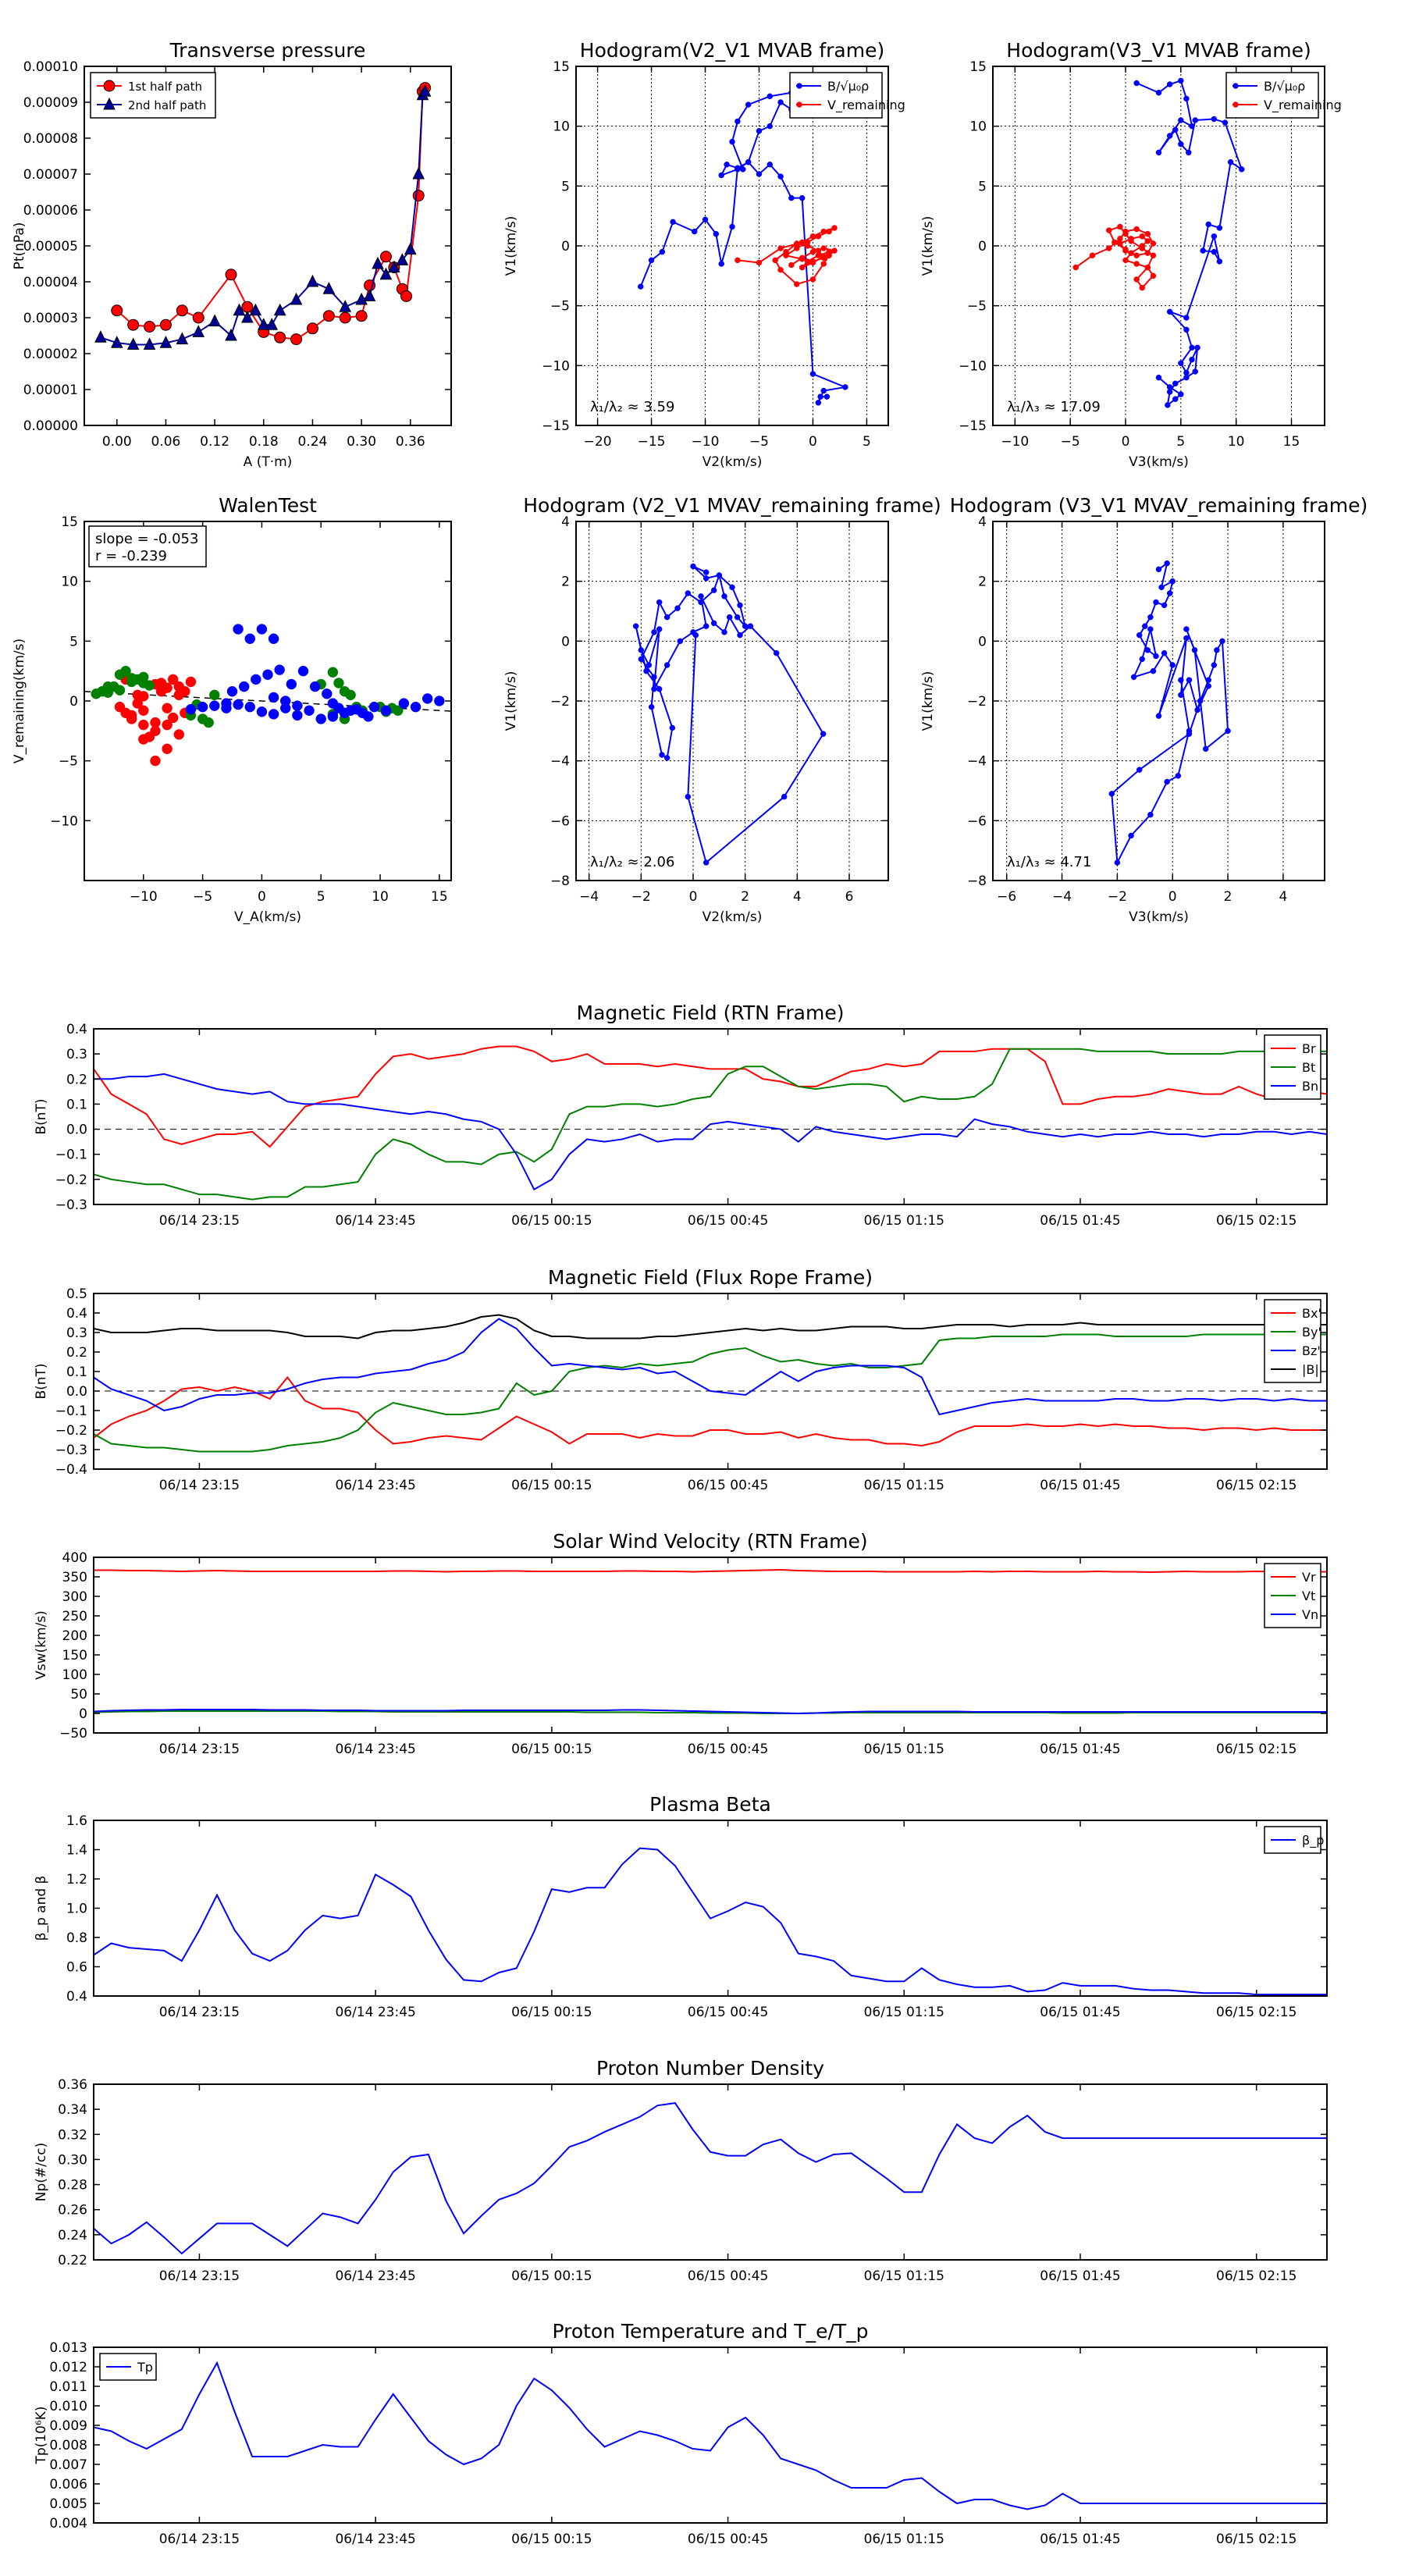  What do you see at coordinates (904, 2539) in the screenshot?
I see `x-tick-label: 06/15 01:15` at bounding box center [904, 2539].